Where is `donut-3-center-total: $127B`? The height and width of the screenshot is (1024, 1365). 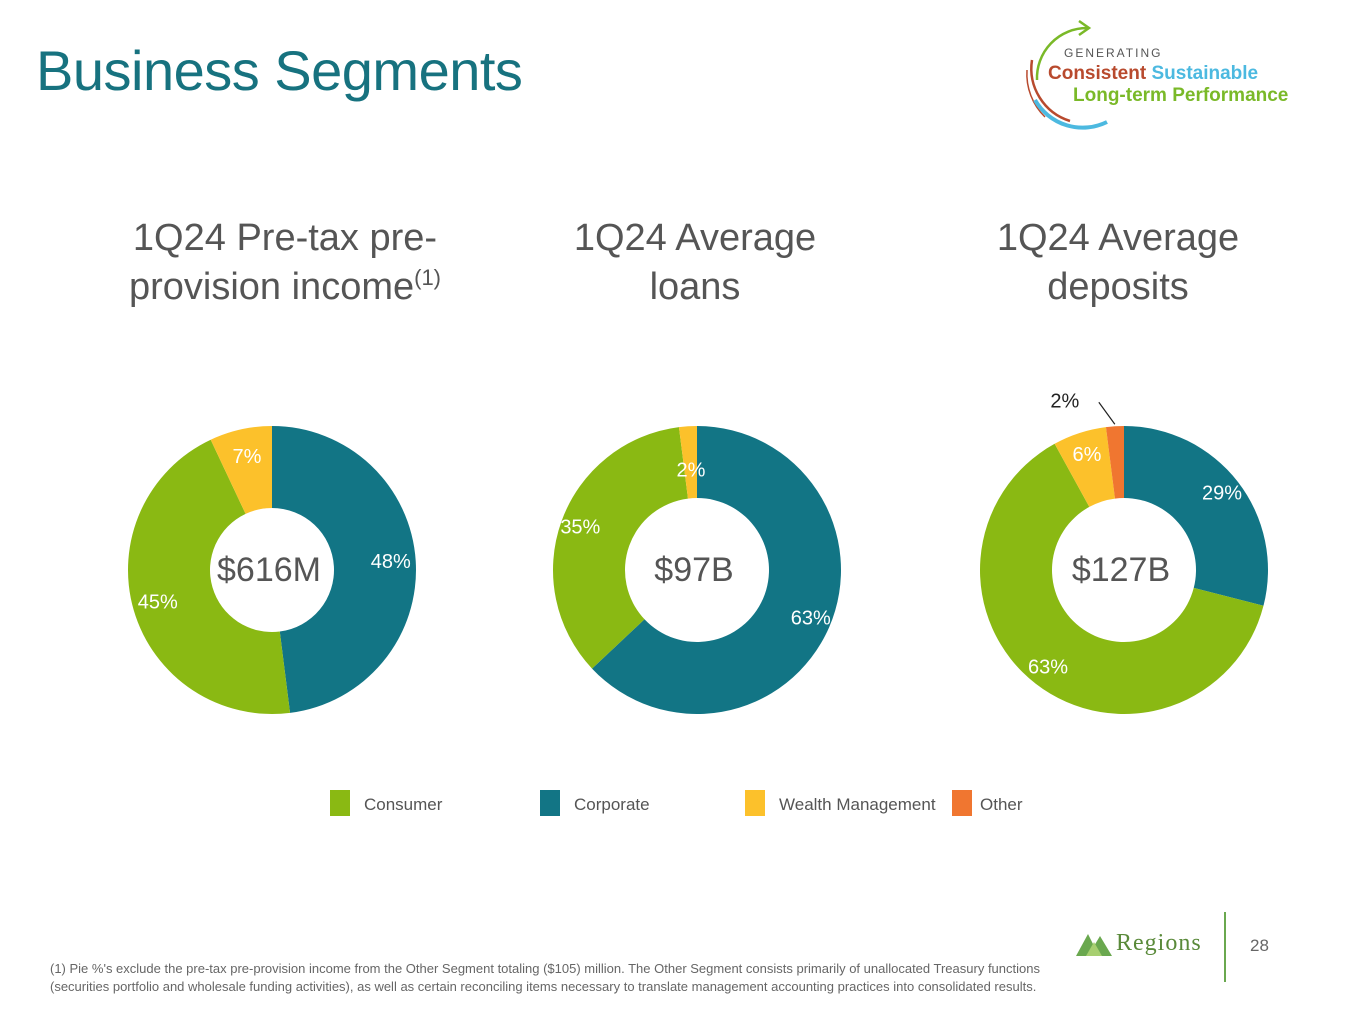
donut-3-center-total: $127B is located at coordinates (1121, 570).